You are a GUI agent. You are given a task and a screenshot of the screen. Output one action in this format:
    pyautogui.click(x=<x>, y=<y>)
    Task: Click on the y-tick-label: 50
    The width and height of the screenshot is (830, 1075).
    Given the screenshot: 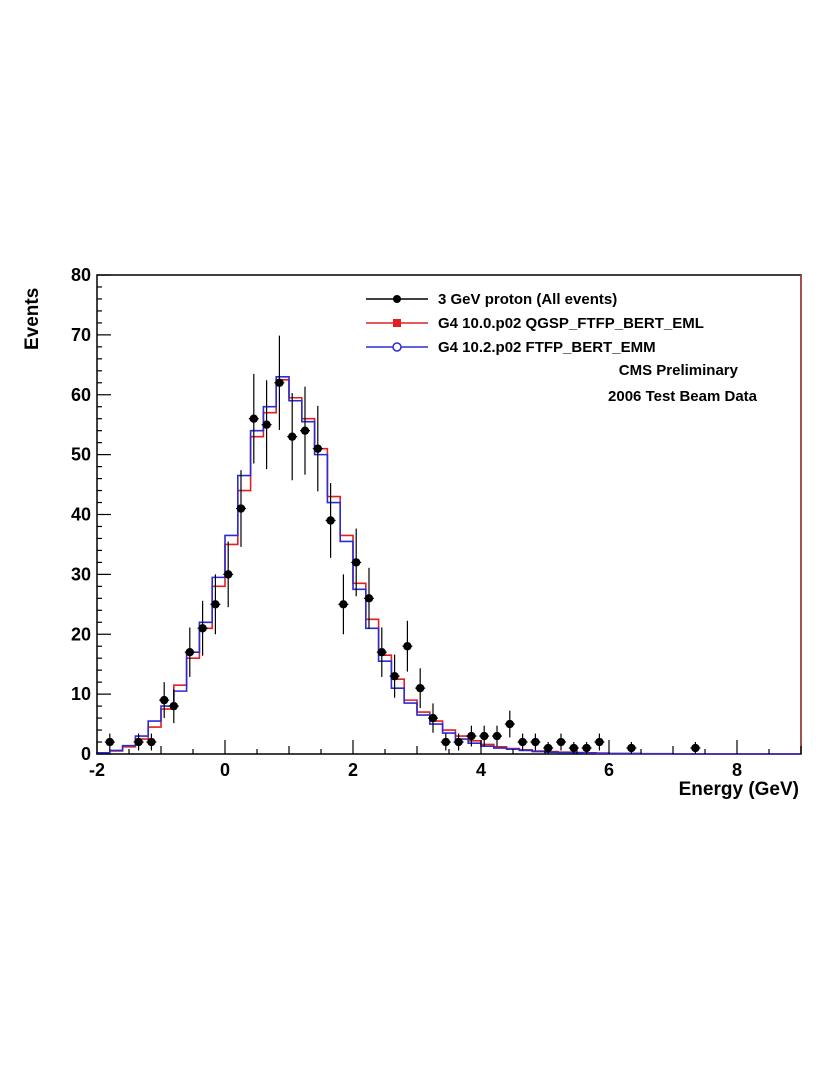 What is the action you would take?
    pyautogui.click(x=81, y=455)
    